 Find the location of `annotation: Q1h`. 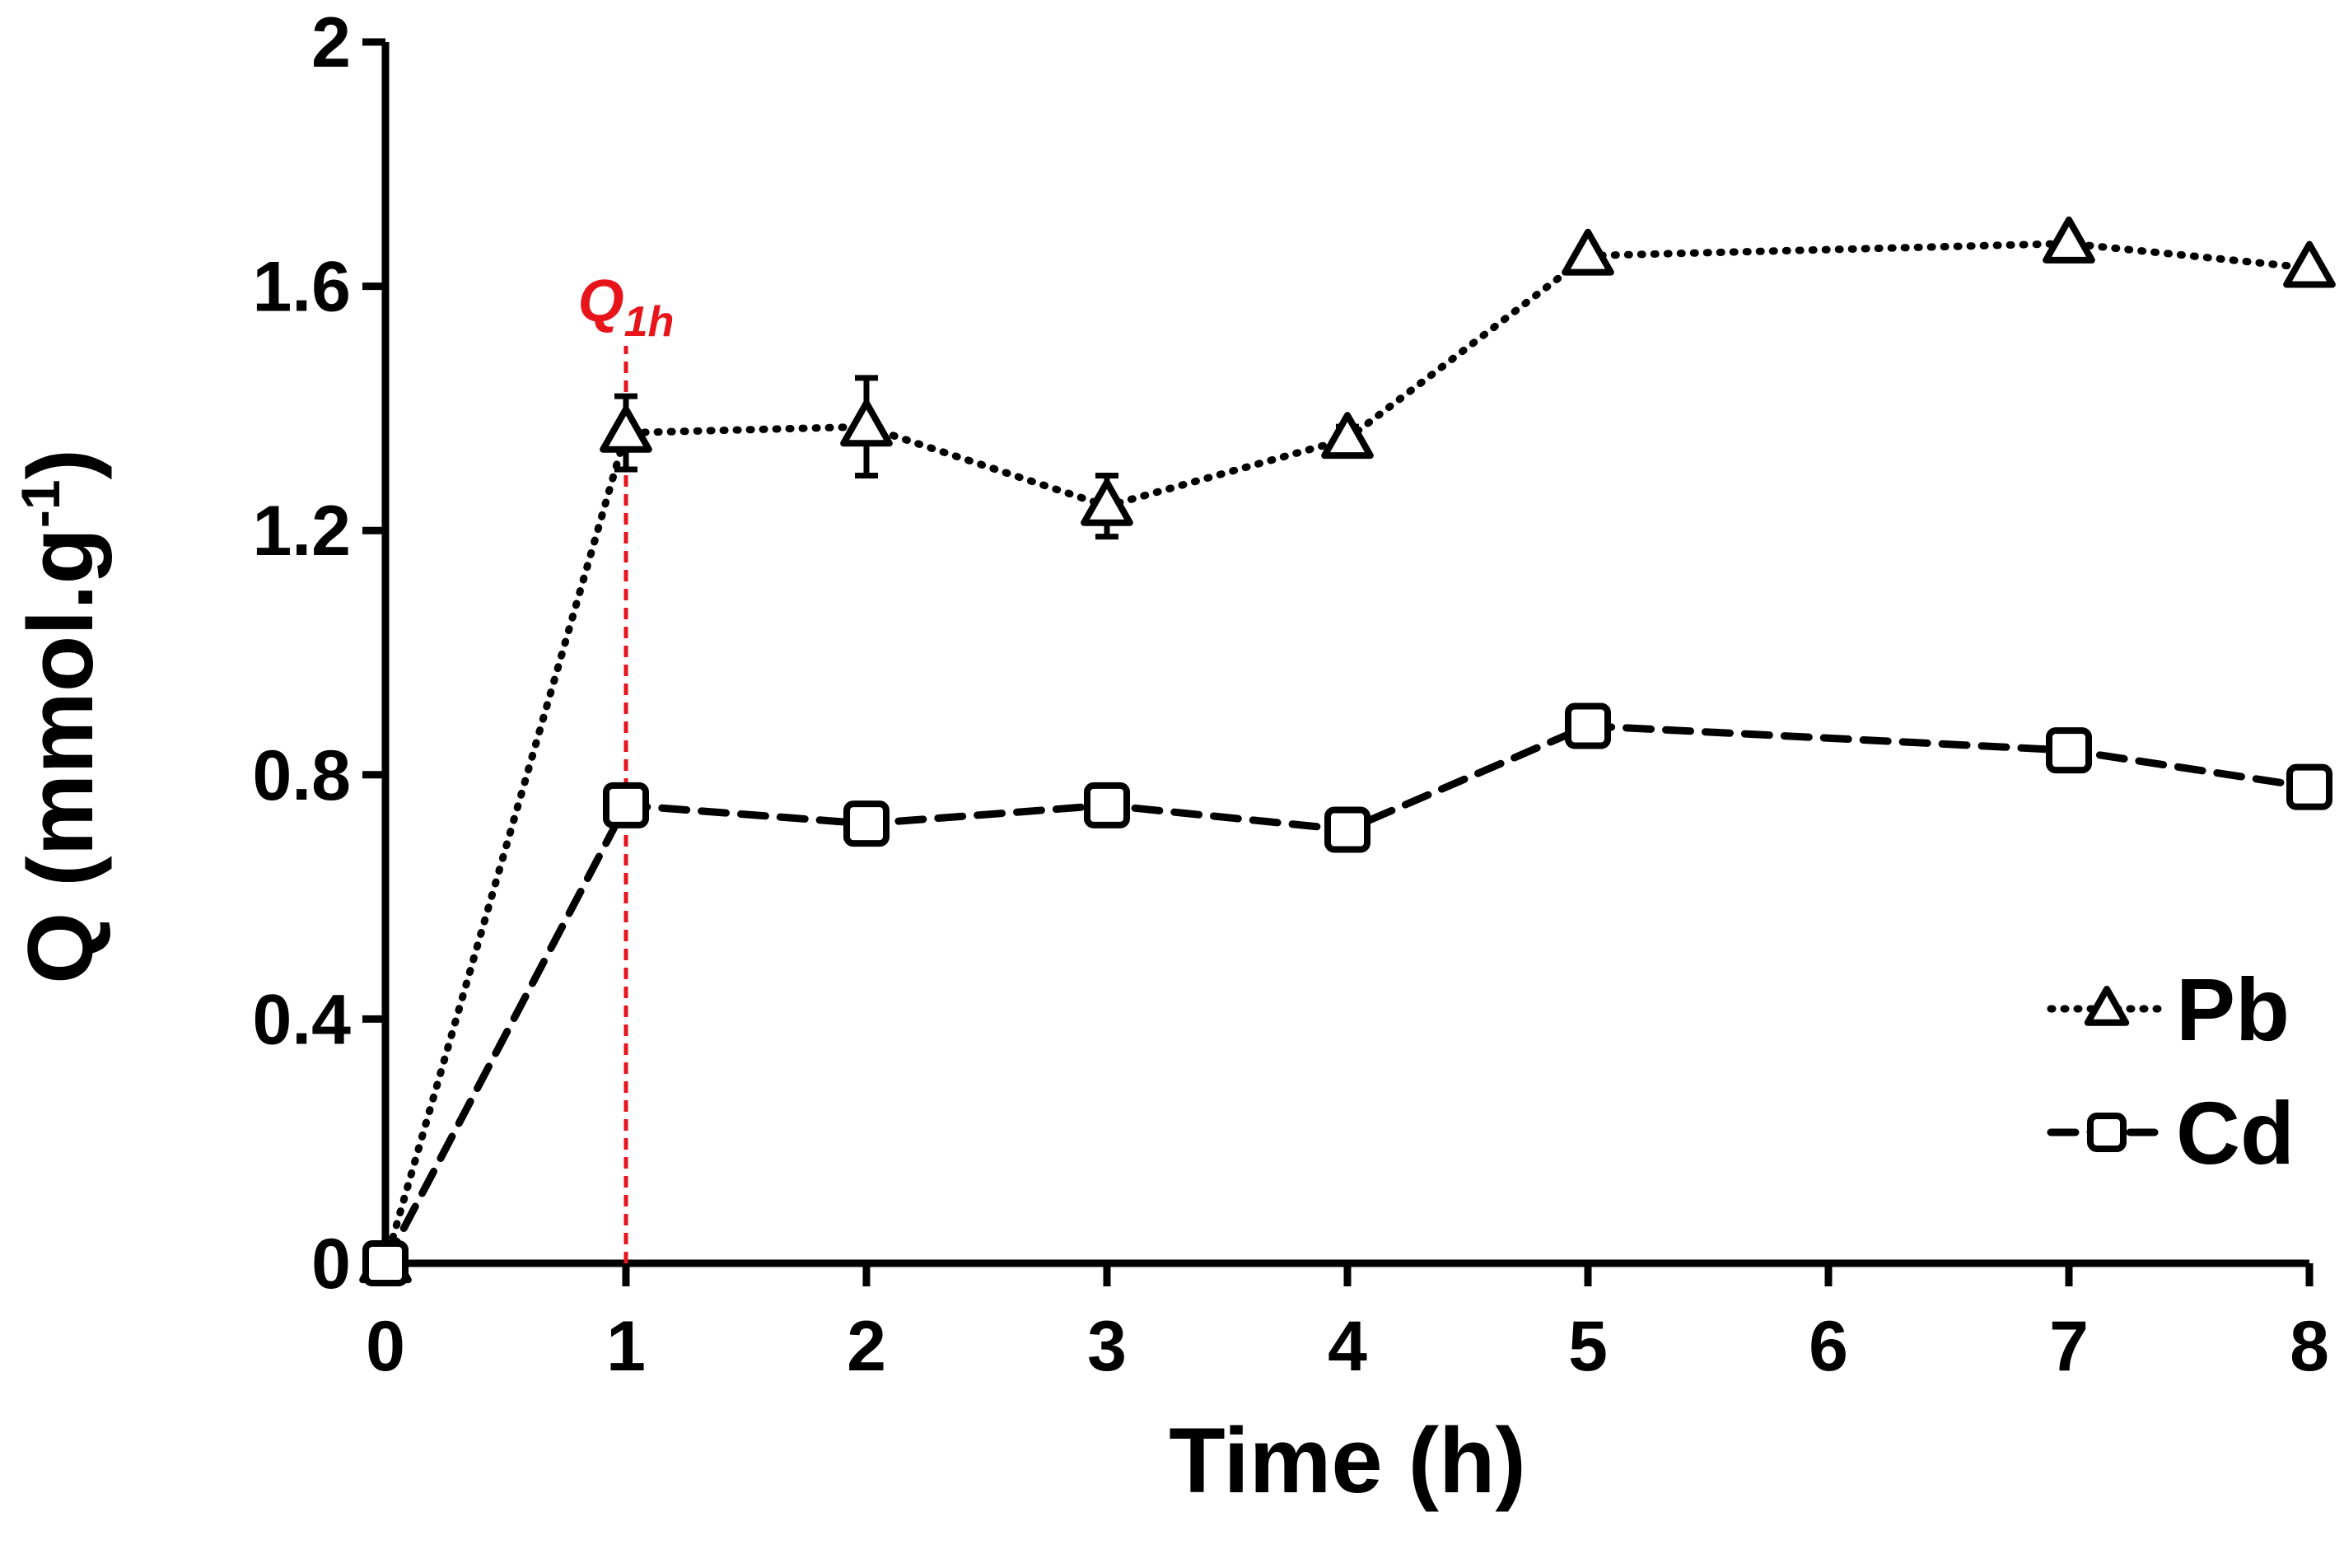

annotation: Q1h is located at coordinates (626, 307).